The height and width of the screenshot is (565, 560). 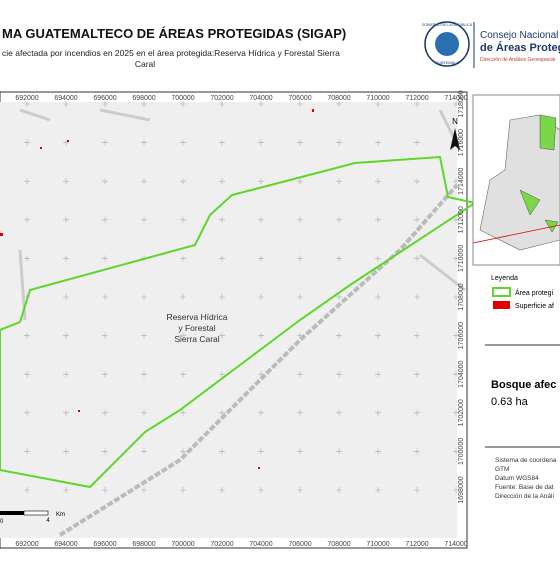 What do you see at coordinates (461, 142) in the screenshot?
I see `y-tick-label: 1716000` at bounding box center [461, 142].